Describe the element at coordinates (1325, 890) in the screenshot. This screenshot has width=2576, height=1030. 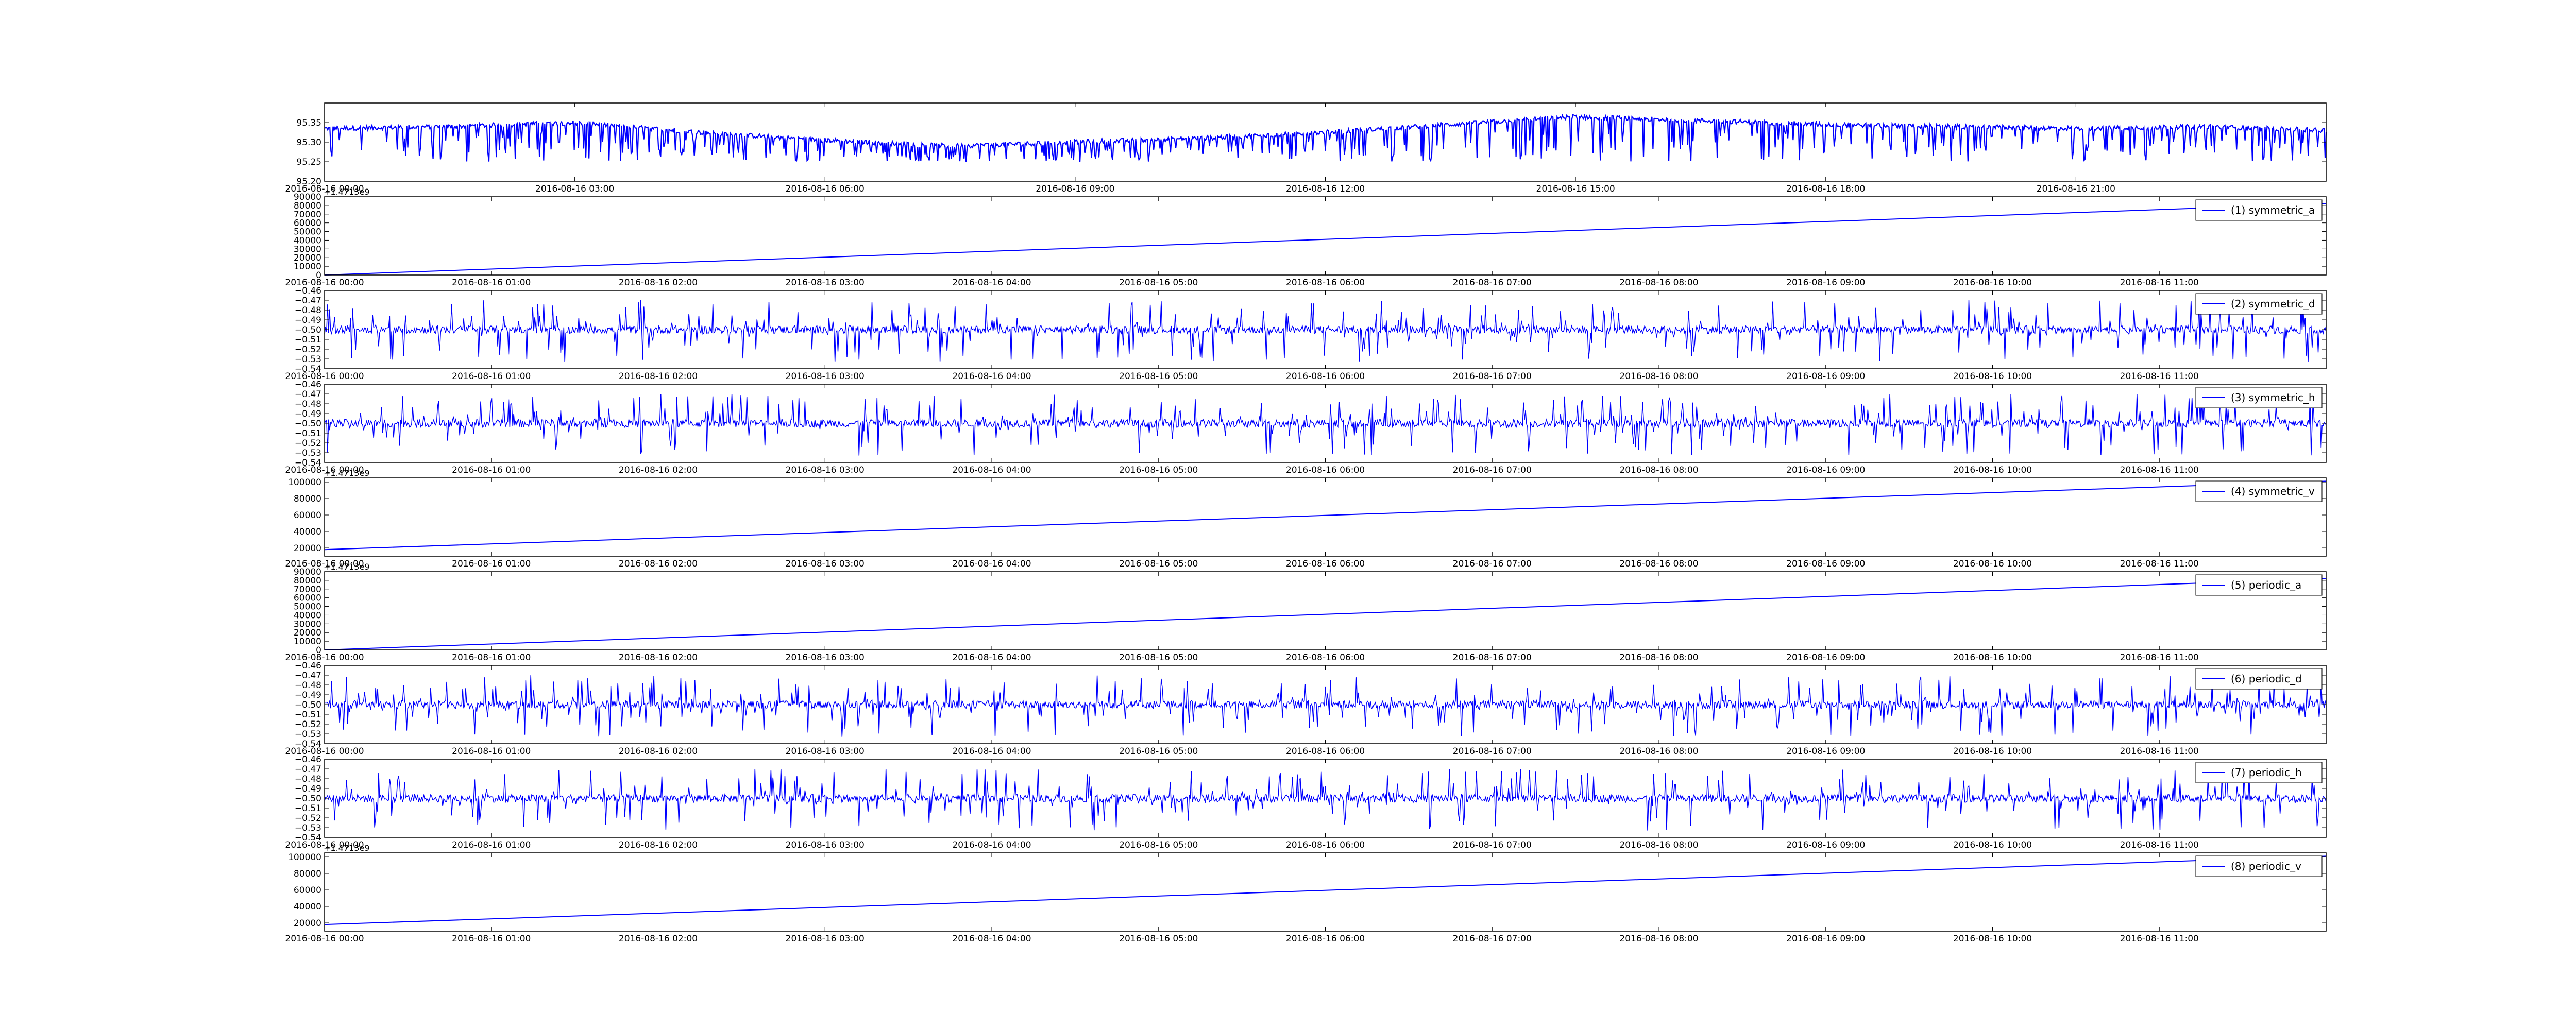
I see `series-line-p8` at that location.